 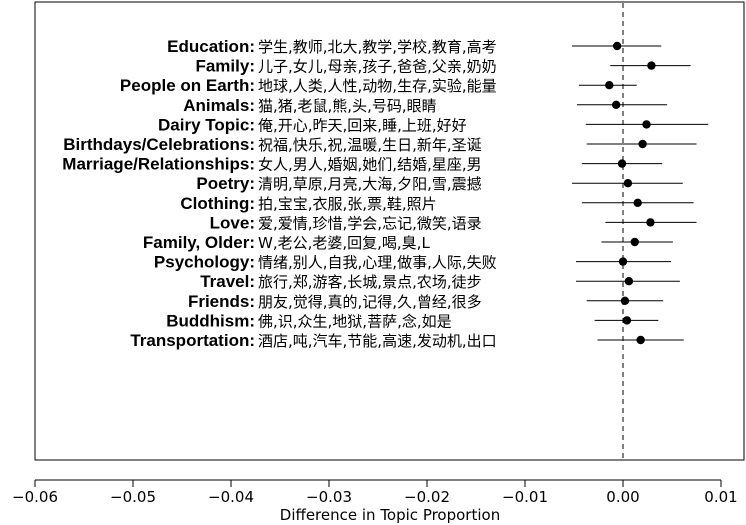 I want to click on topic-words: 猫,猪,老鼠,熊,头,号码,眼睛, so click(x=347, y=106).